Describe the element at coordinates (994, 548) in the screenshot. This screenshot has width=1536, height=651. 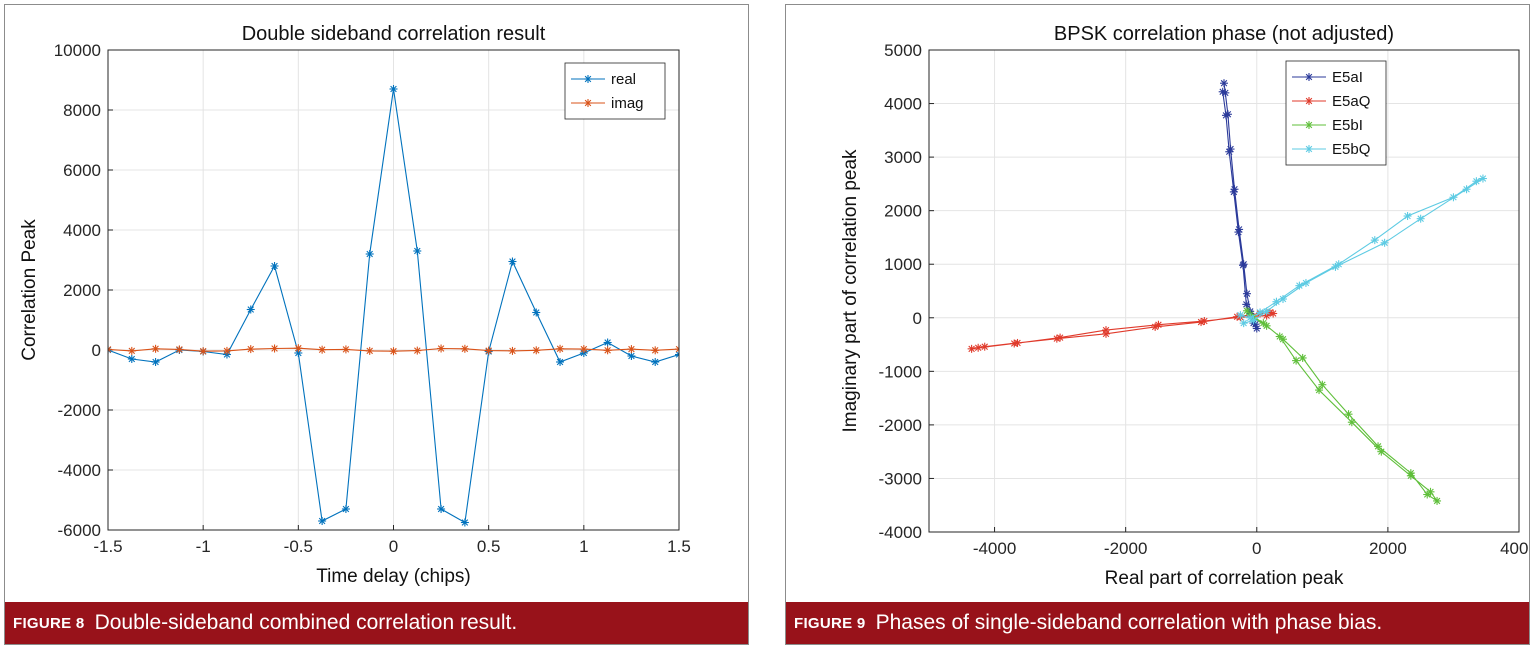
I see `x-tick-label: -4000` at that location.